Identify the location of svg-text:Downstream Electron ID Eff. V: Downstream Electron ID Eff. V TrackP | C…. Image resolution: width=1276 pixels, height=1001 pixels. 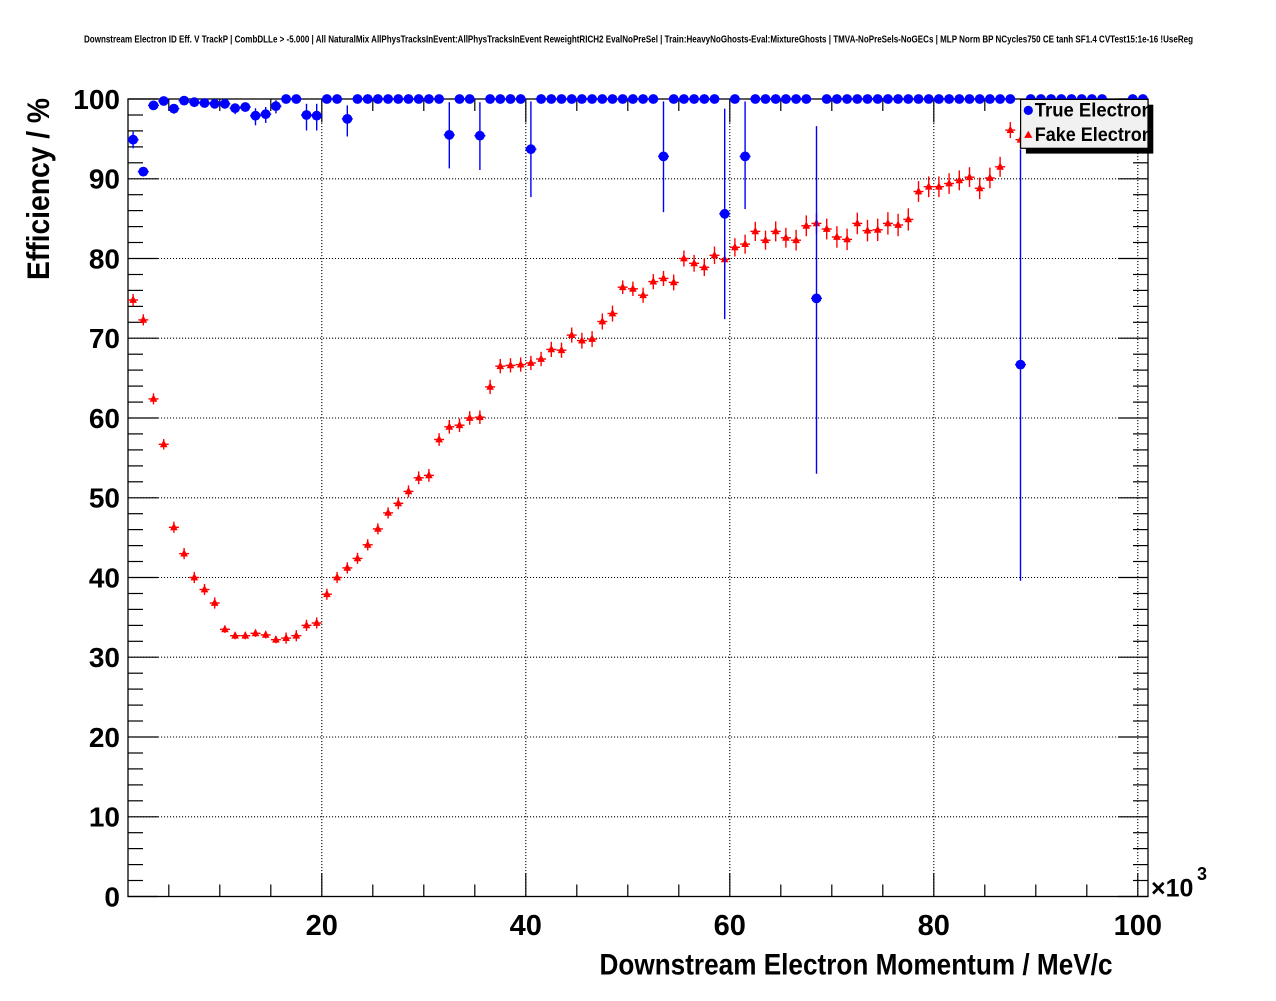
(638, 40).